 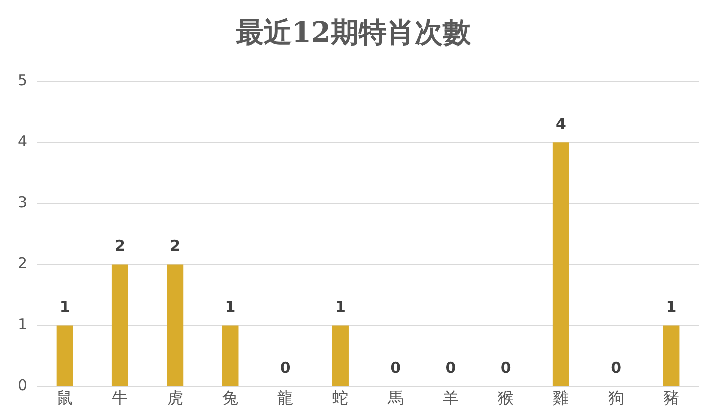 What do you see at coordinates (230, 398) in the screenshot?
I see `x-tick-label: 兔` at bounding box center [230, 398].